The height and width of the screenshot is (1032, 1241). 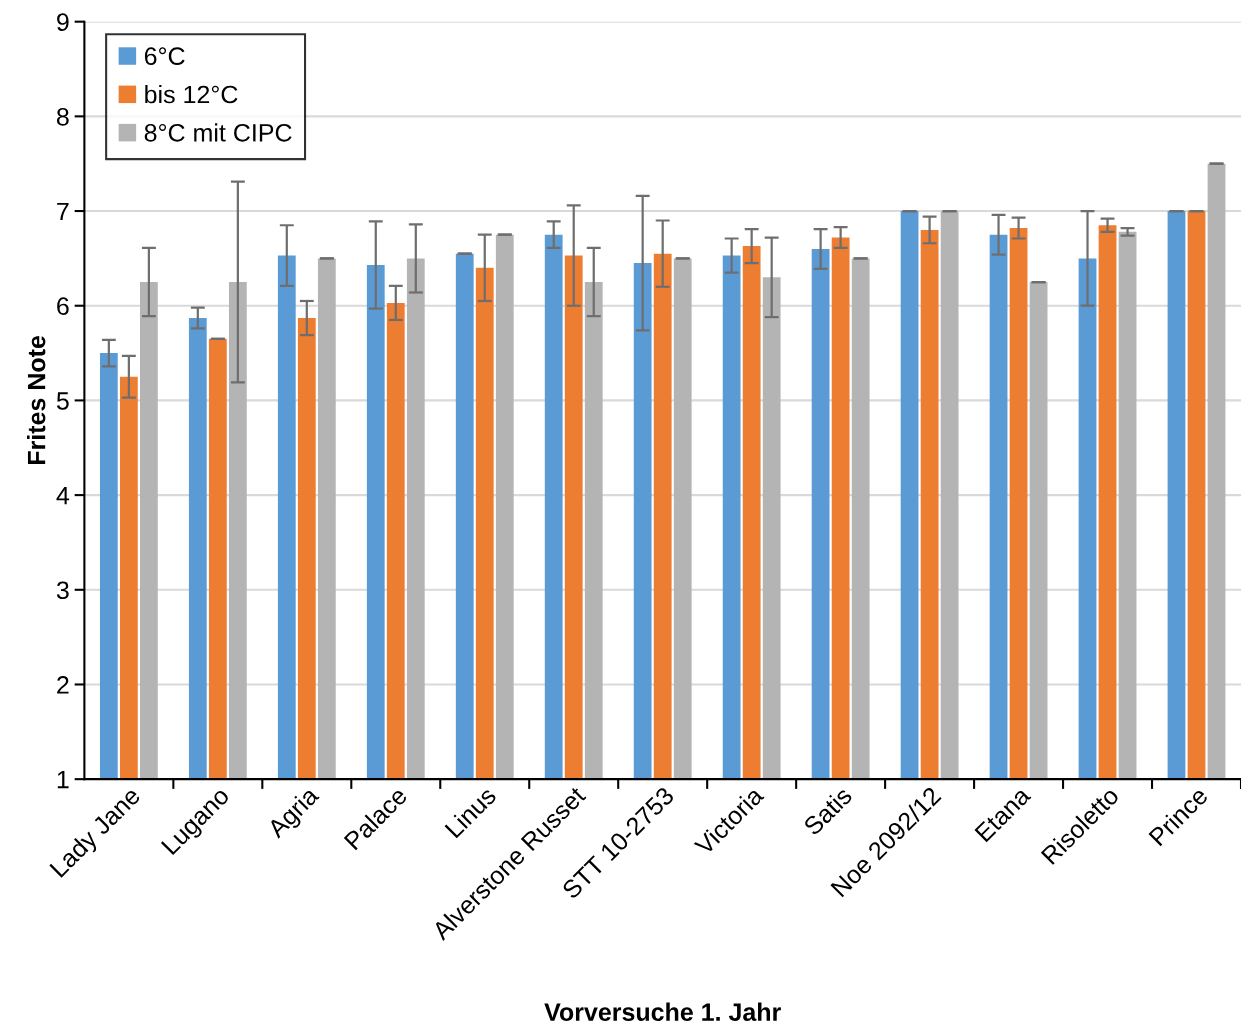 I want to click on y-tick-label: 1, so click(x=63, y=780).